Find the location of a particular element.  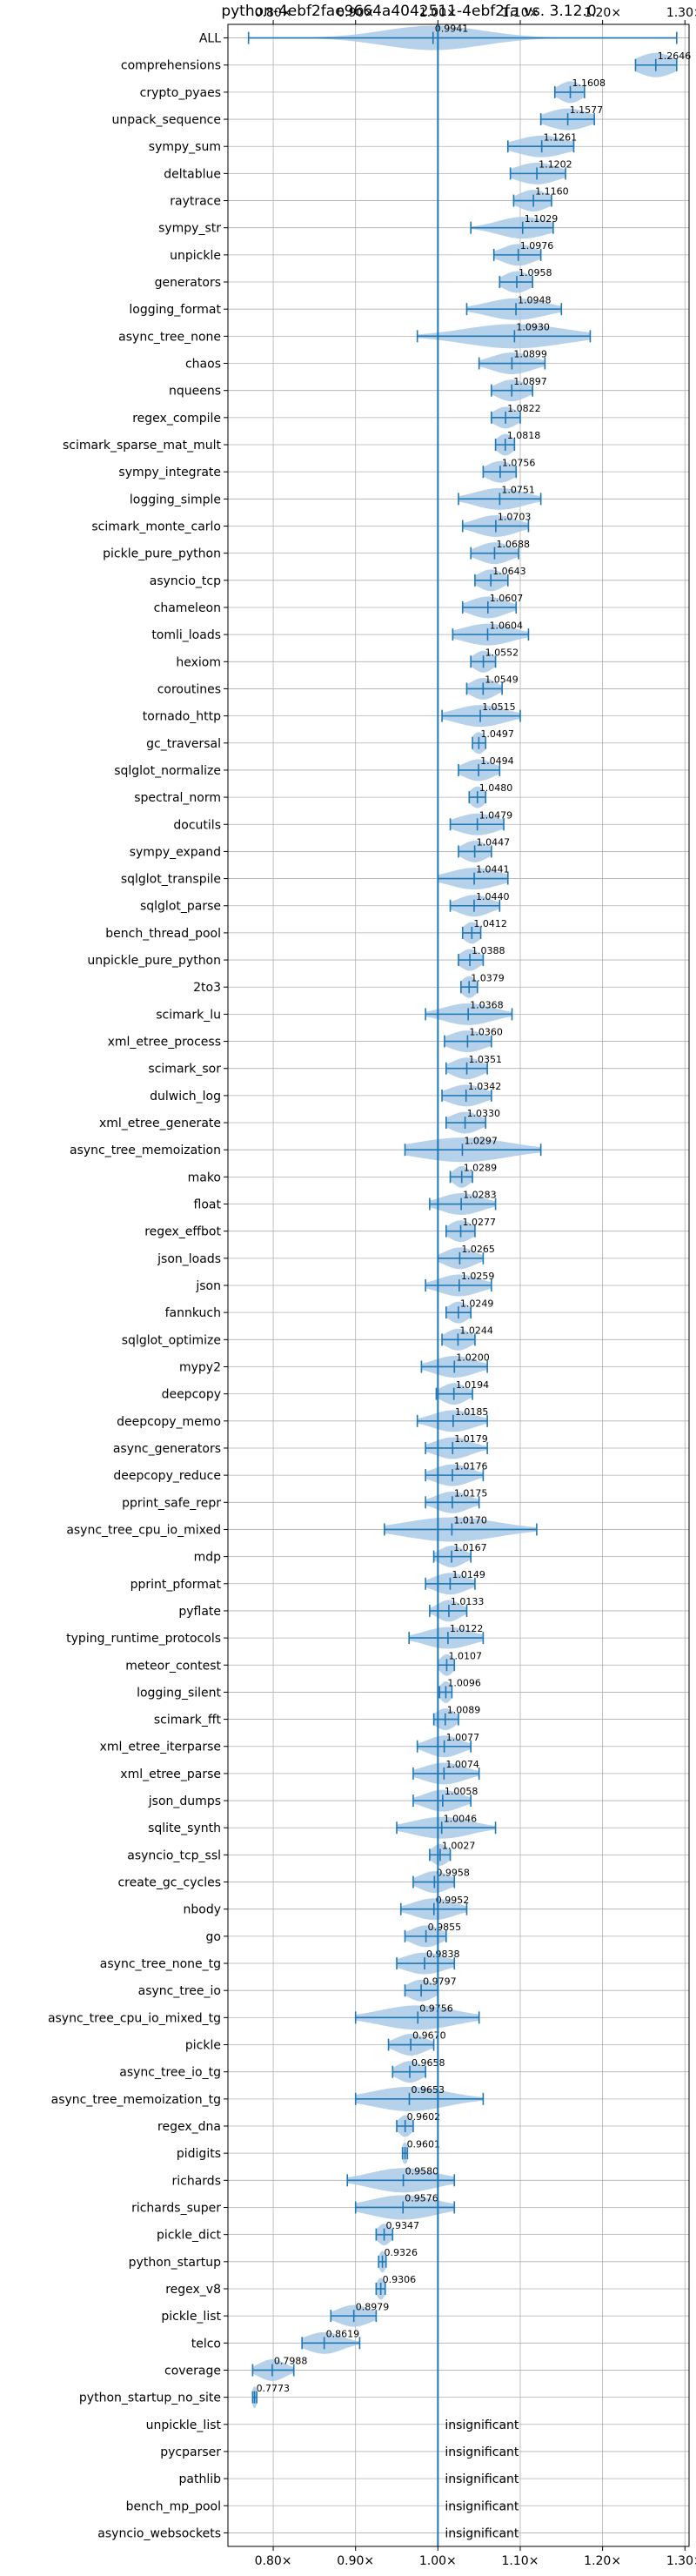

category-label: json_loads is located at coordinates (189, 1259).